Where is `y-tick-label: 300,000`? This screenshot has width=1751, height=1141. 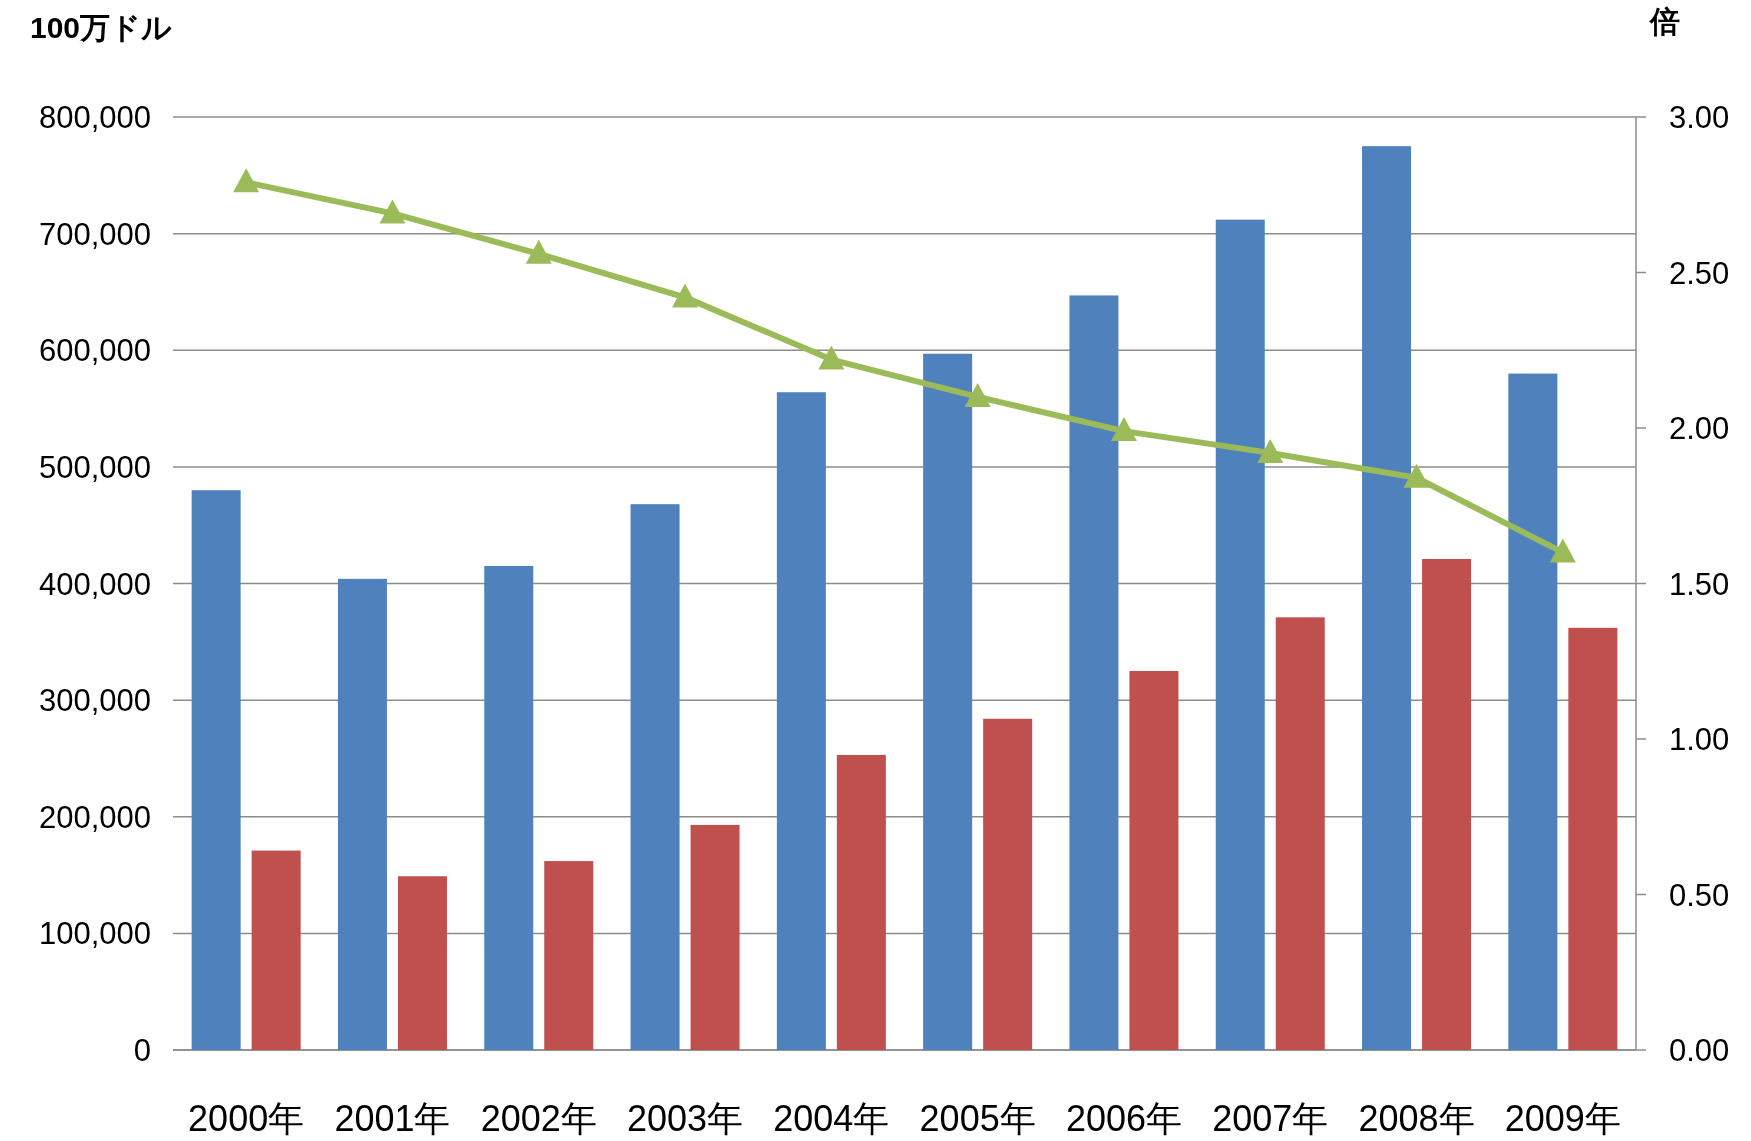
y-tick-label: 300,000 is located at coordinates (94, 701).